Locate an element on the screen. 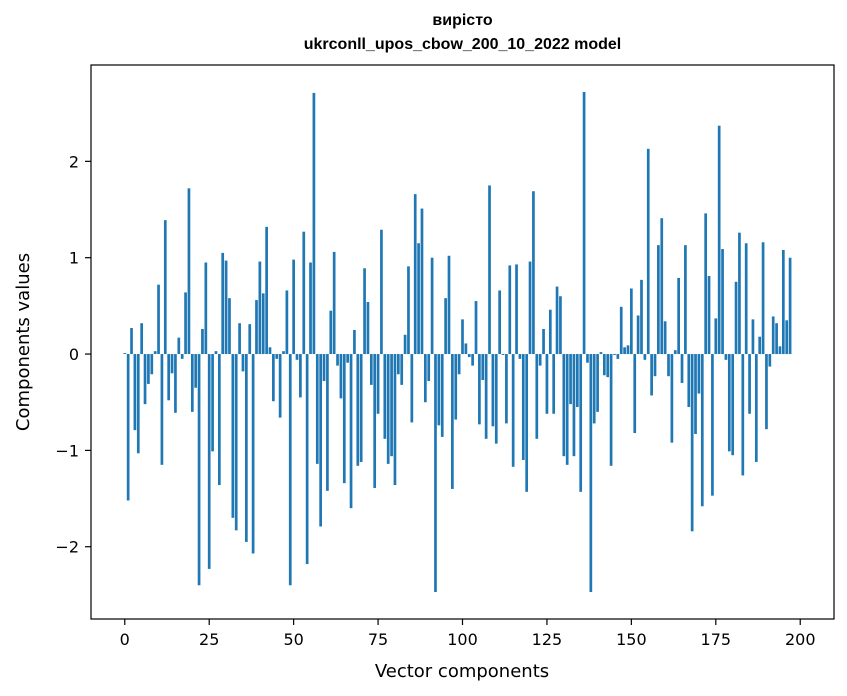 This screenshot has height=696, width=847. x-tick-label: 175 is located at coordinates (716, 639).